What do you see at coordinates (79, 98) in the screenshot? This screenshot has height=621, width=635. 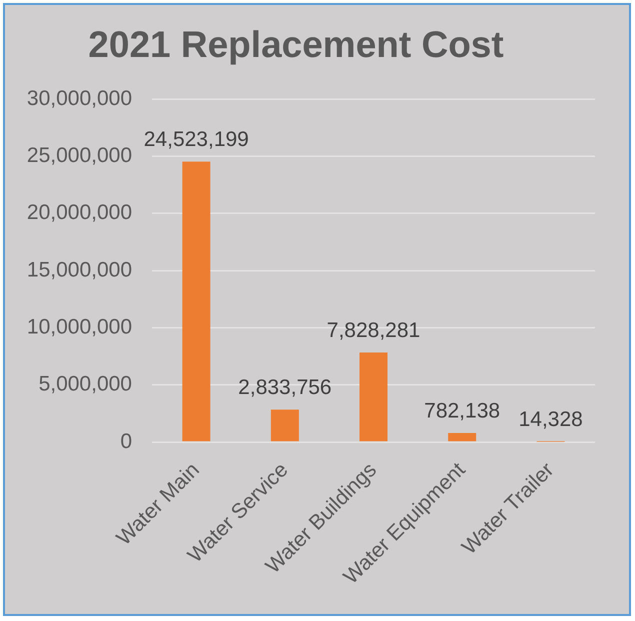 I see `y-tick-label: 30,000,000` at bounding box center [79, 98].